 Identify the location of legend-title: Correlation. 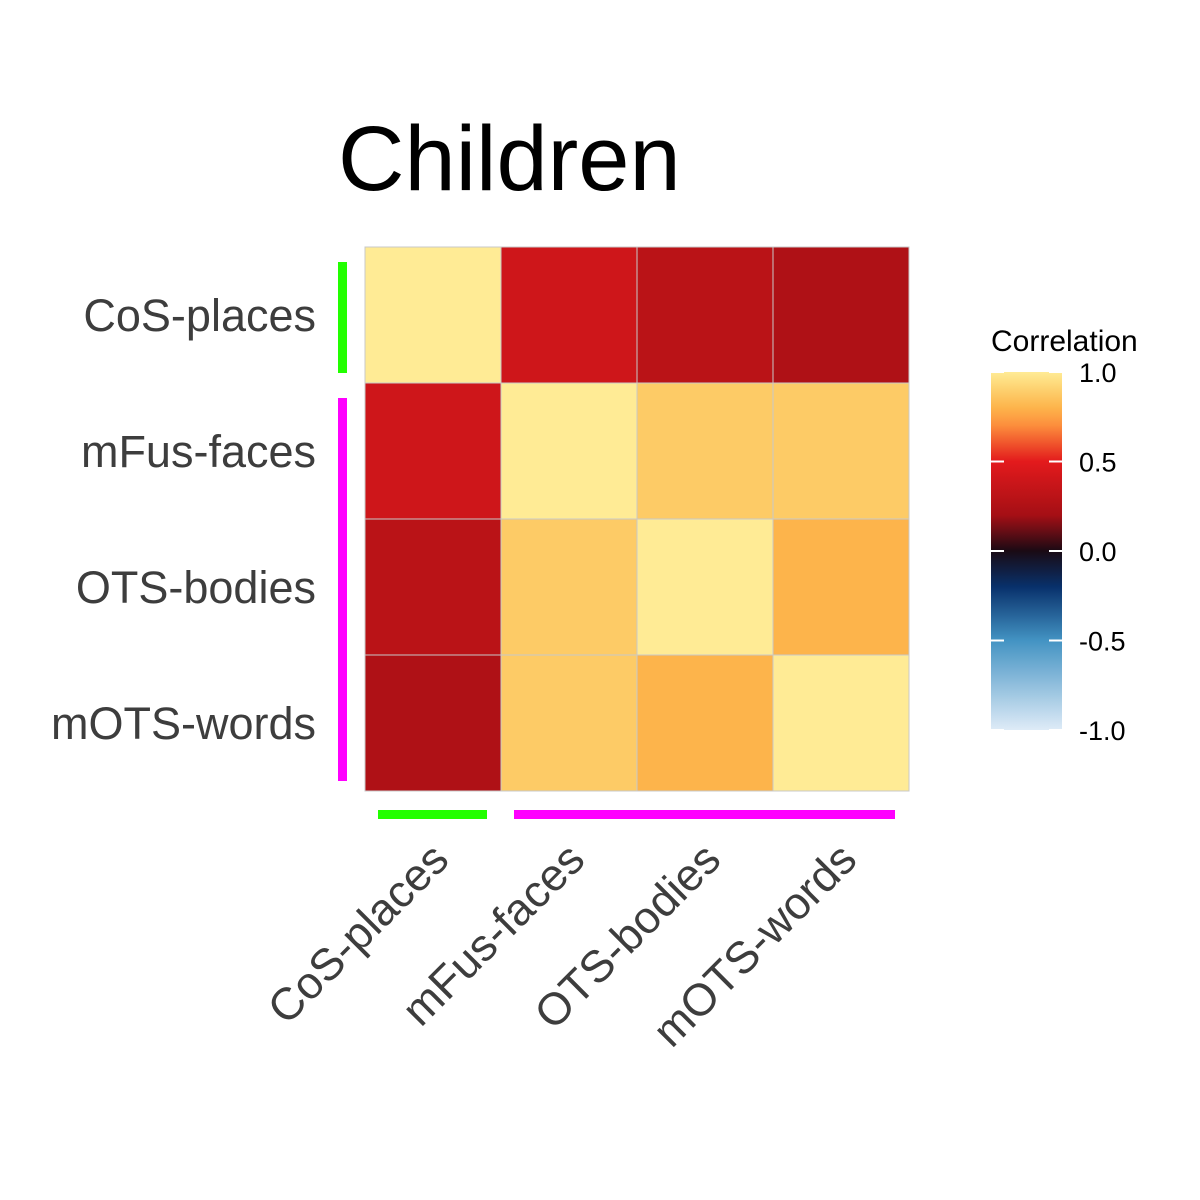
(1064, 341).